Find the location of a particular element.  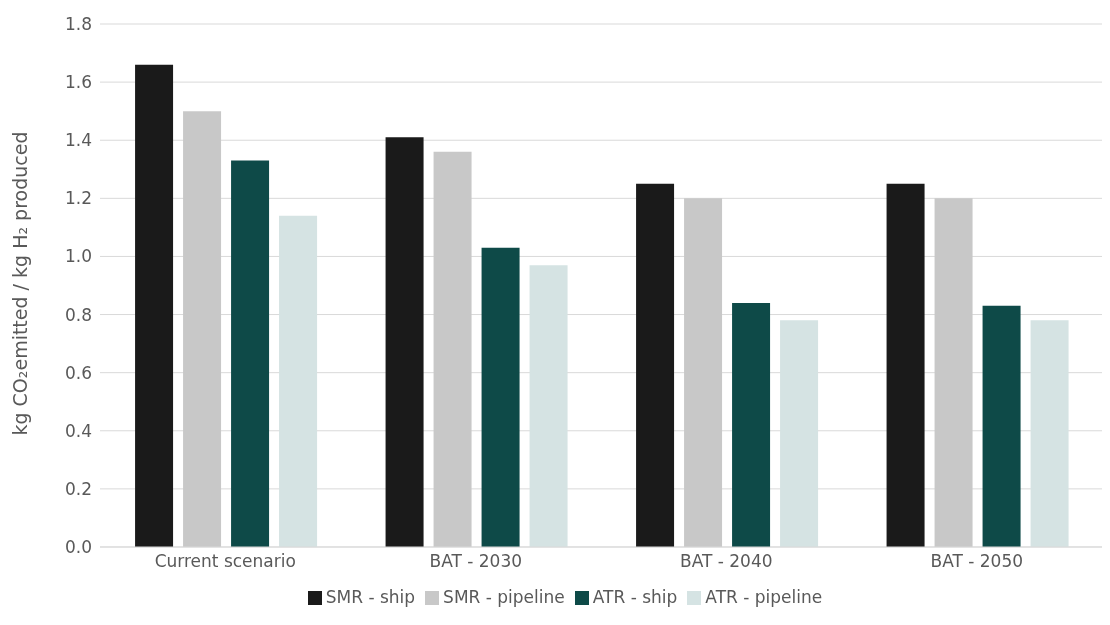

legend-label: SMR - pipeline is located at coordinates (504, 597).